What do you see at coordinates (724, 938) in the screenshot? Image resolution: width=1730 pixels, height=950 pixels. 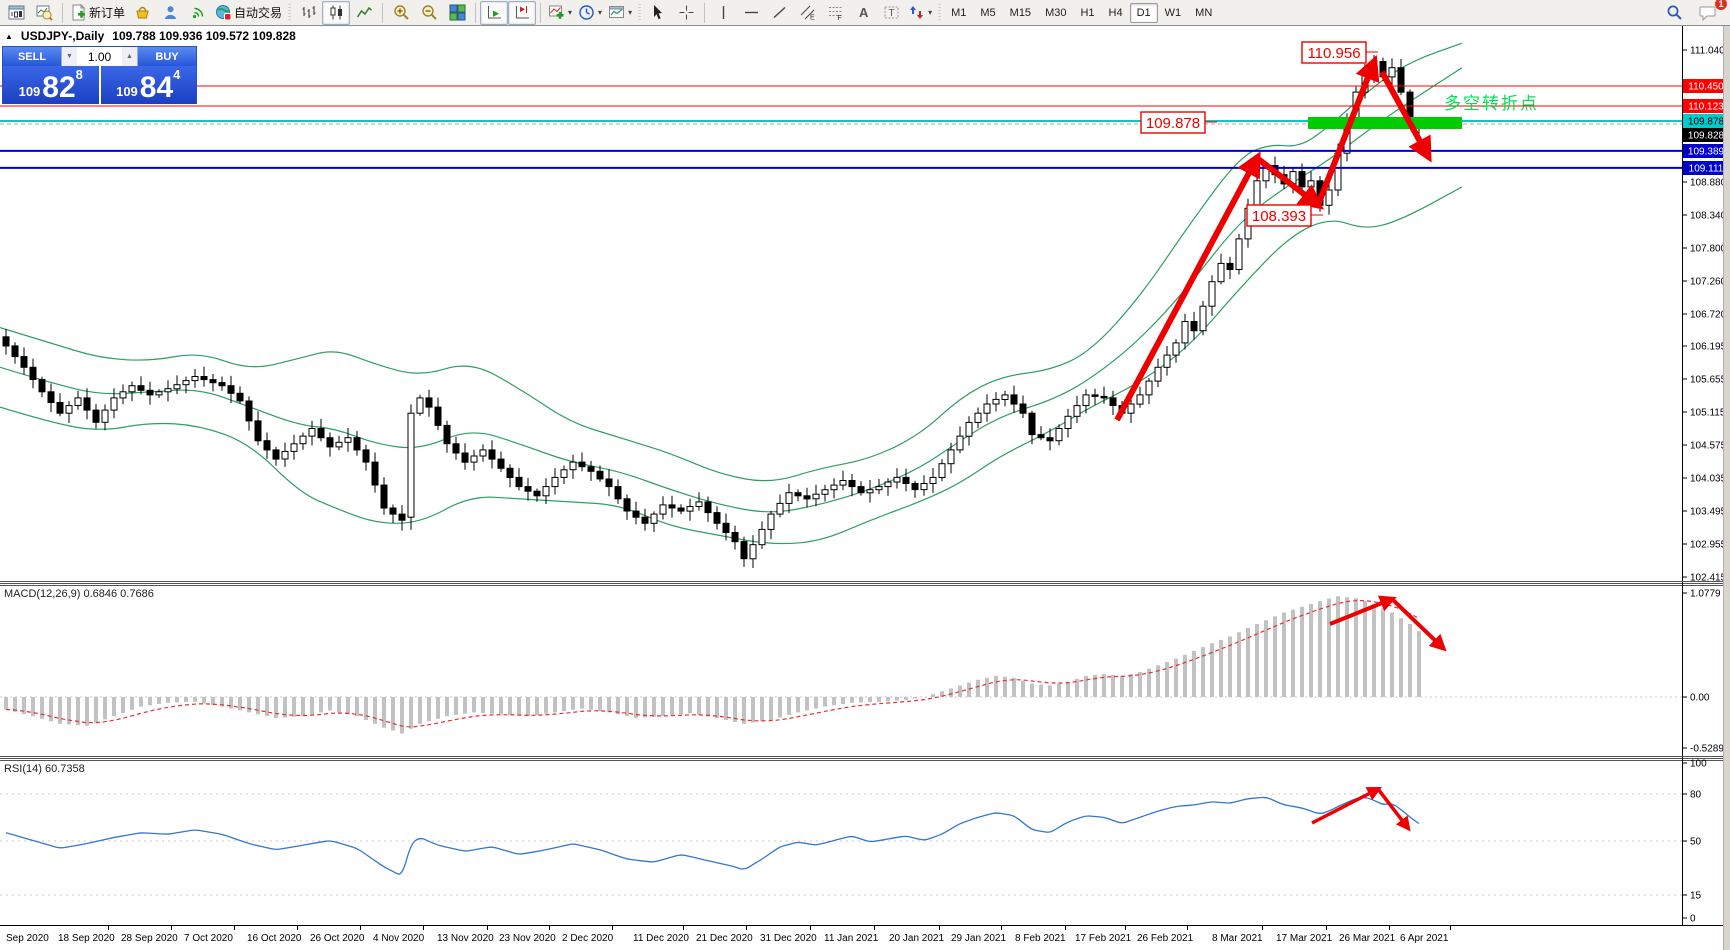 I see `date-axis-label: 21 Dec 2020` at bounding box center [724, 938].